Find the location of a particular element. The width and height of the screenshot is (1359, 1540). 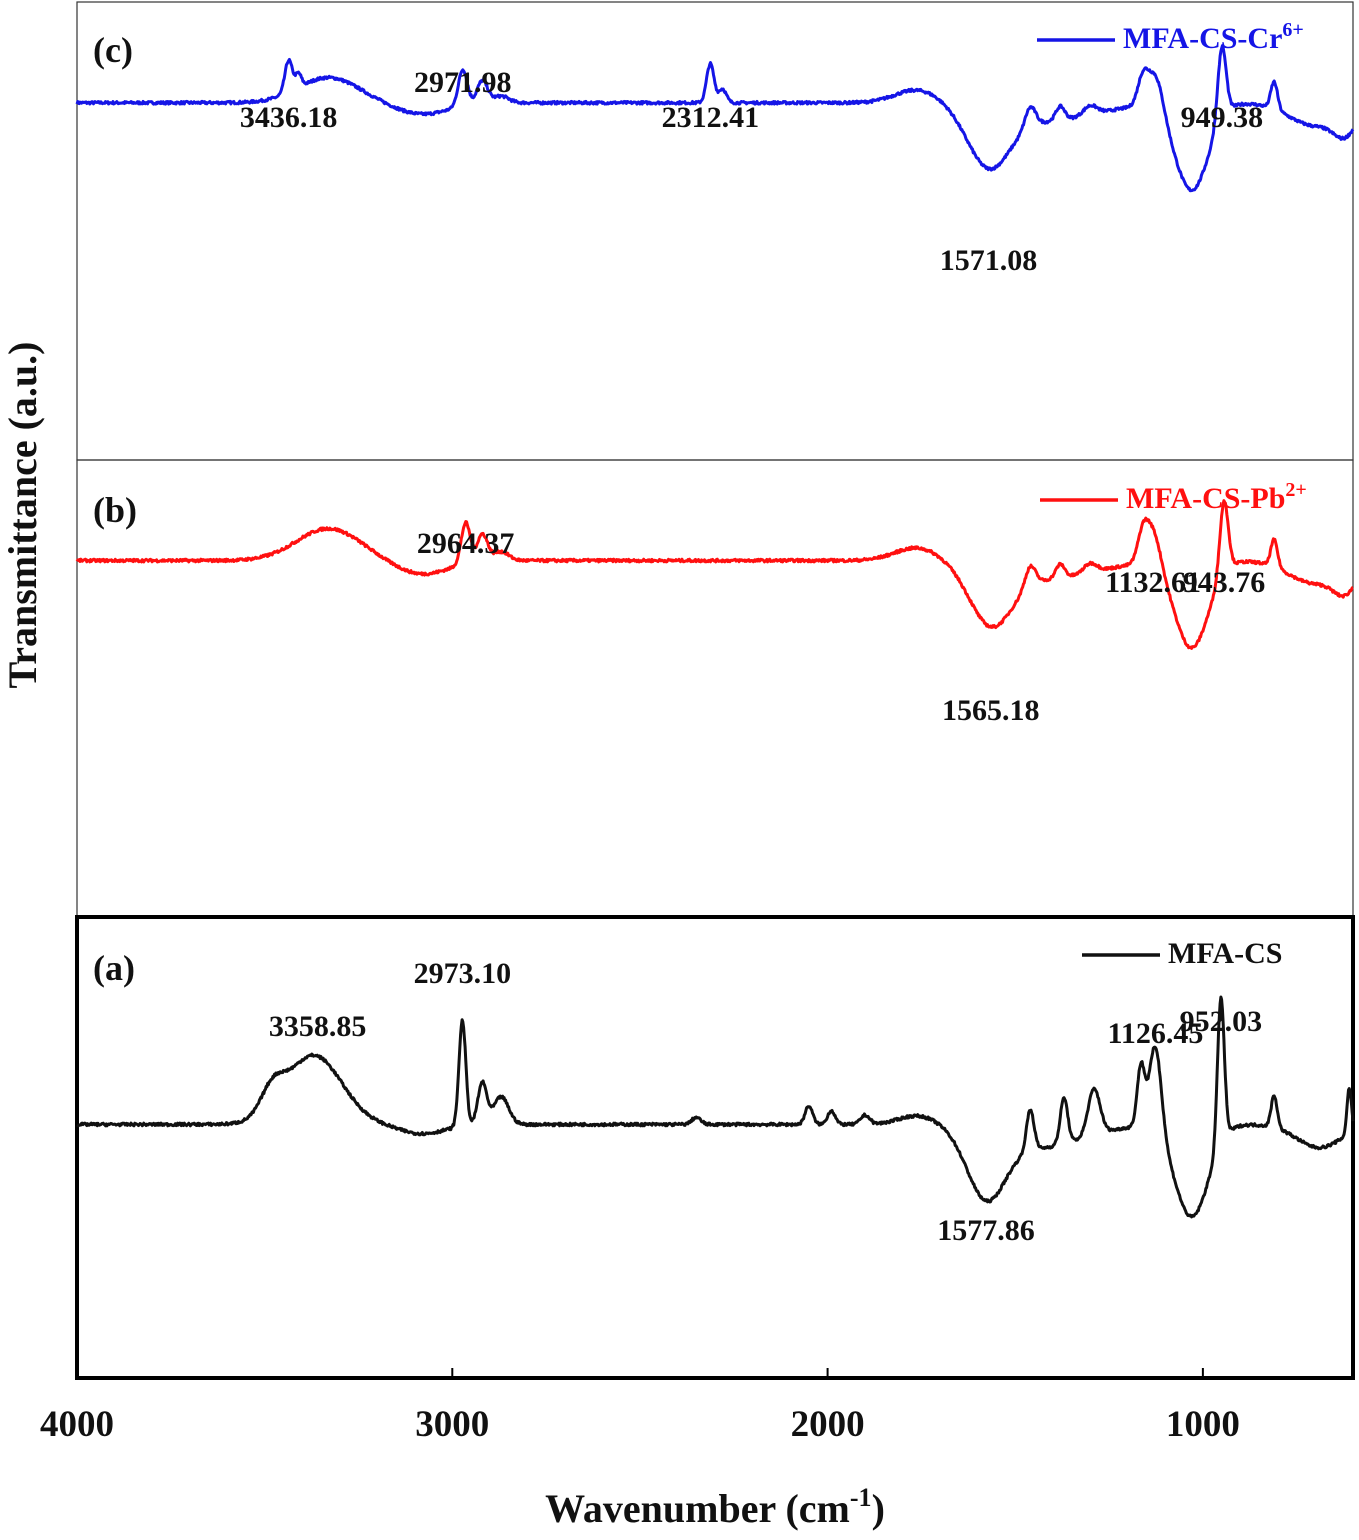

peak-label-b-2: 943.76 is located at coordinates (1224, 582).